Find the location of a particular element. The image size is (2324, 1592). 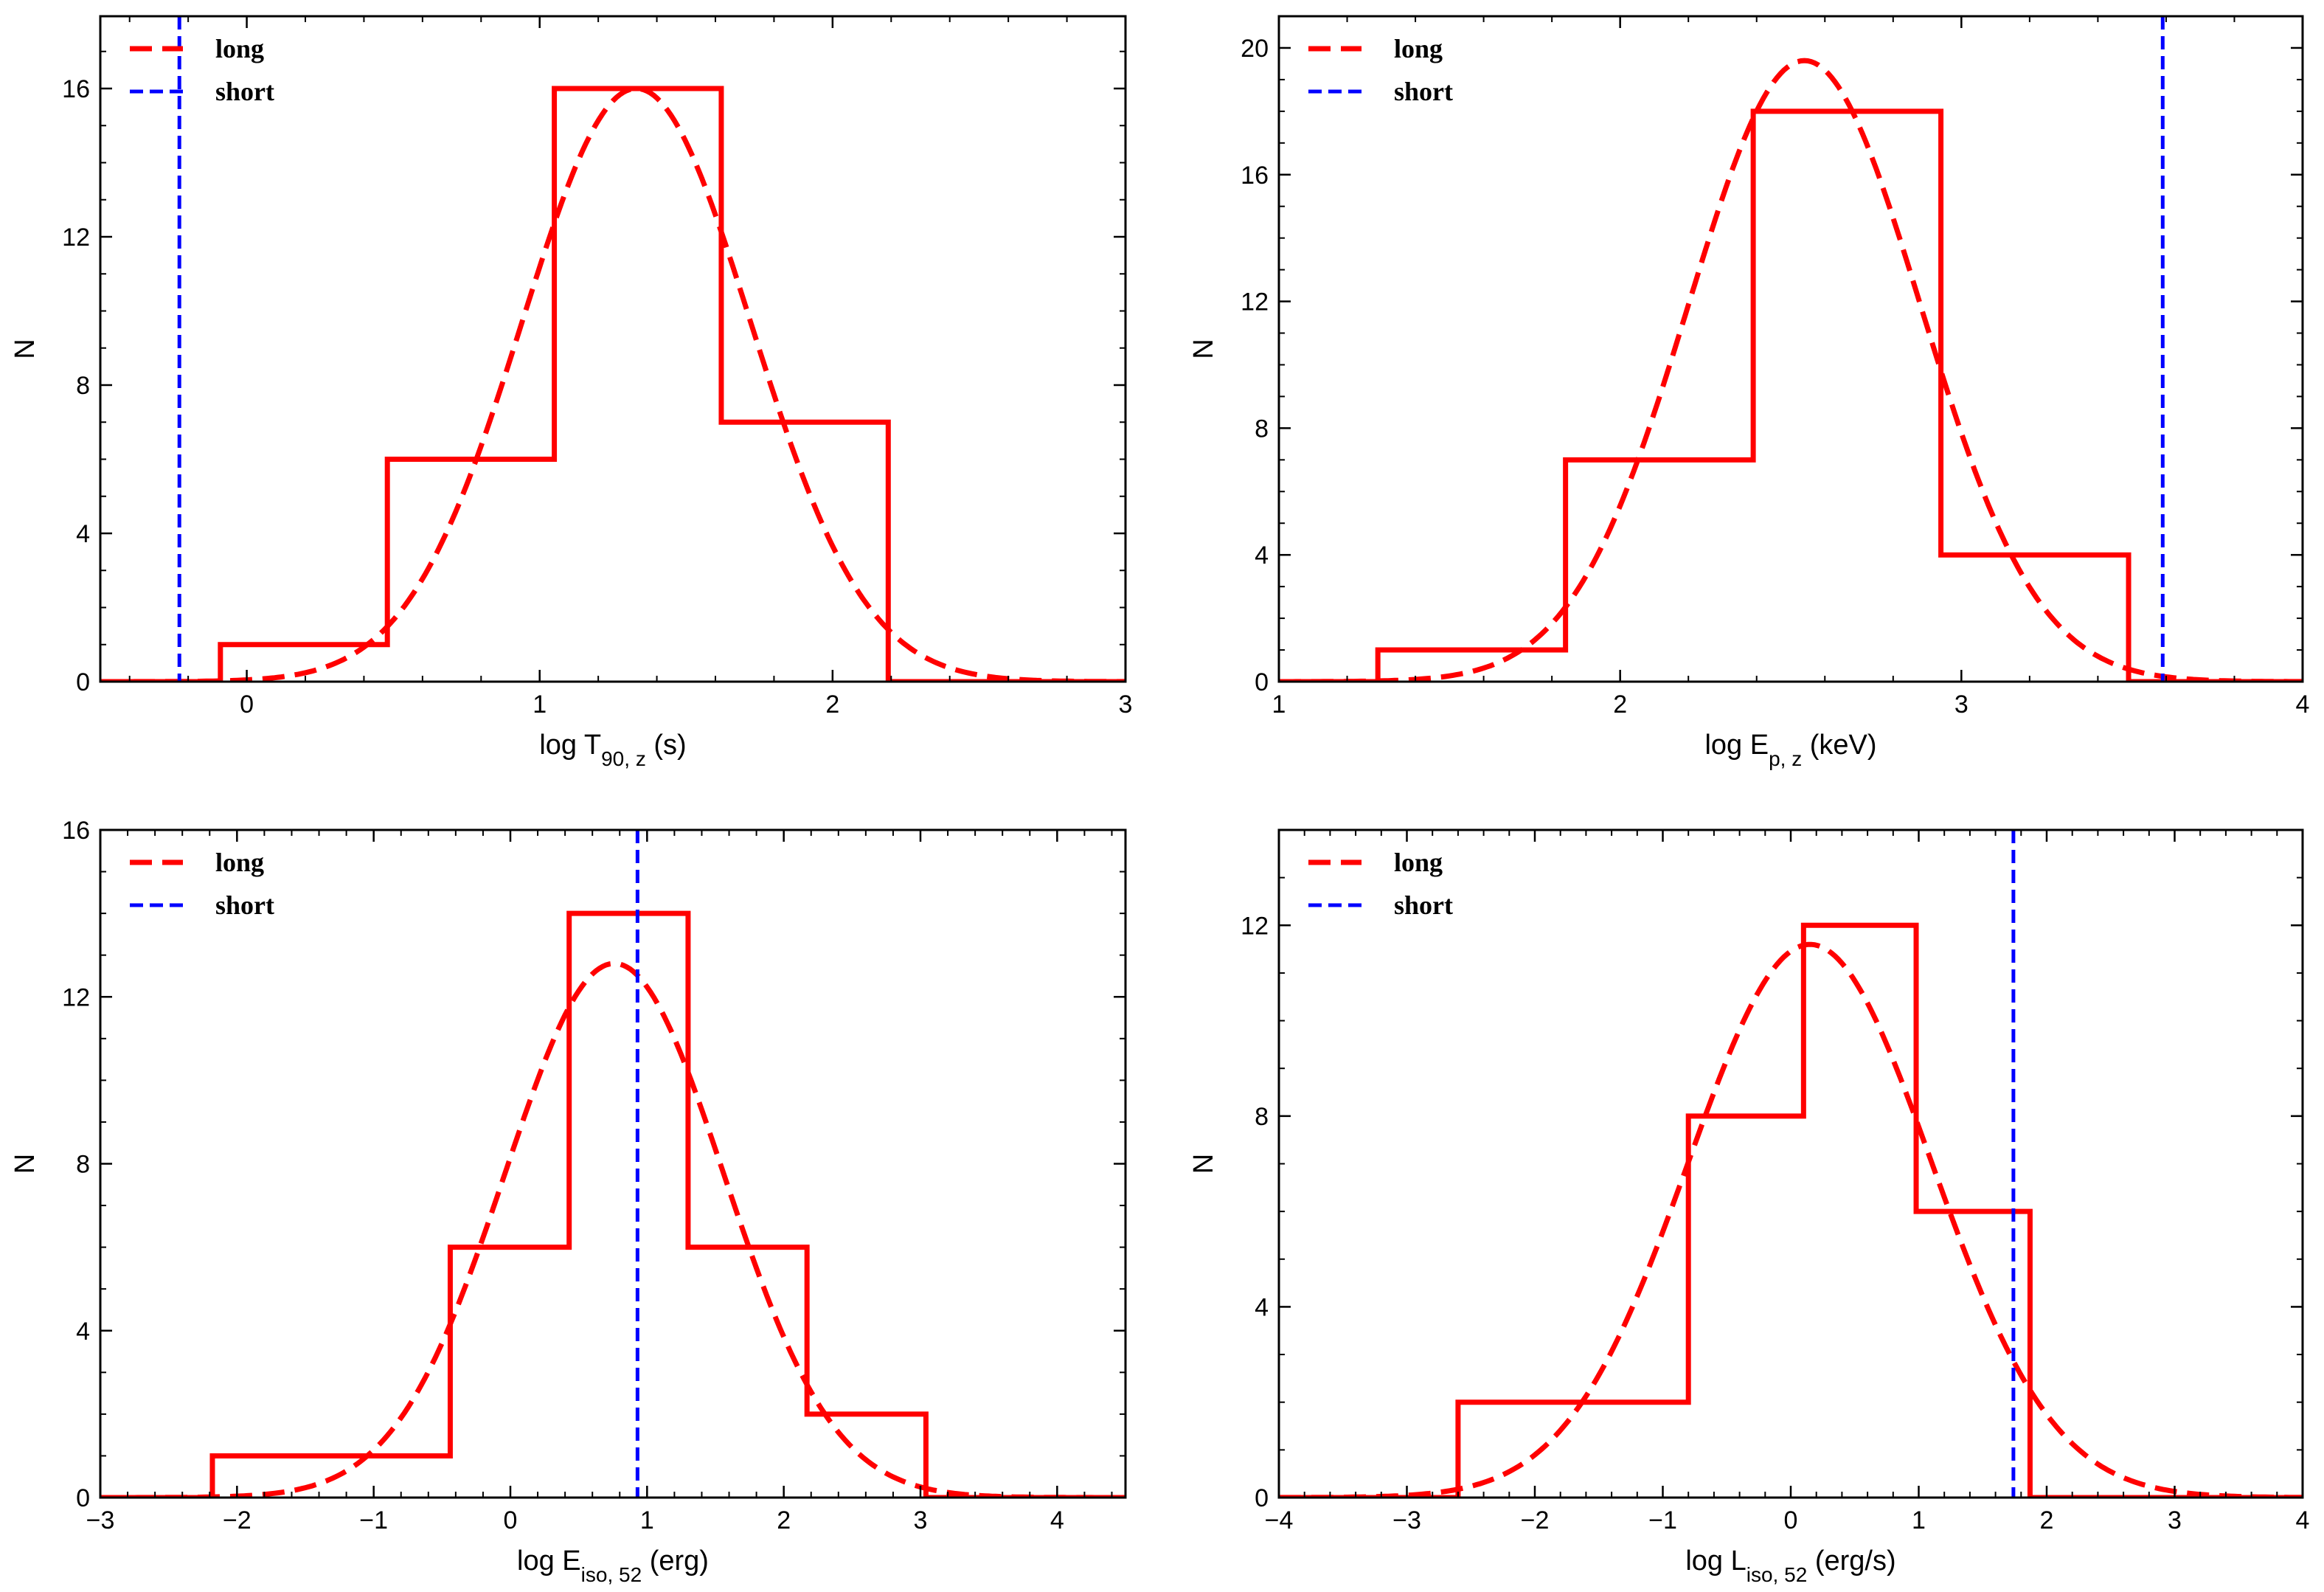

x-axis-label-unit: (erg) is located at coordinates (675, 1561).